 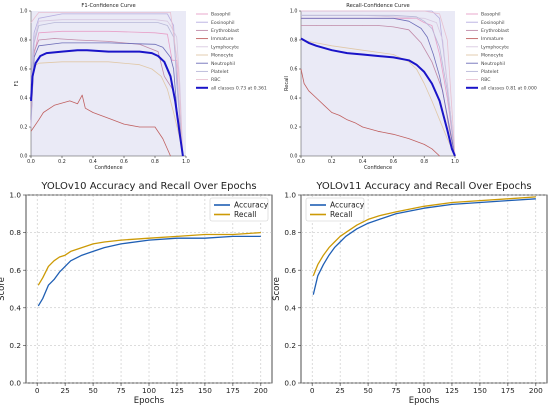 I want to click on x-tick-label: 0.8, so click(x=155, y=162).